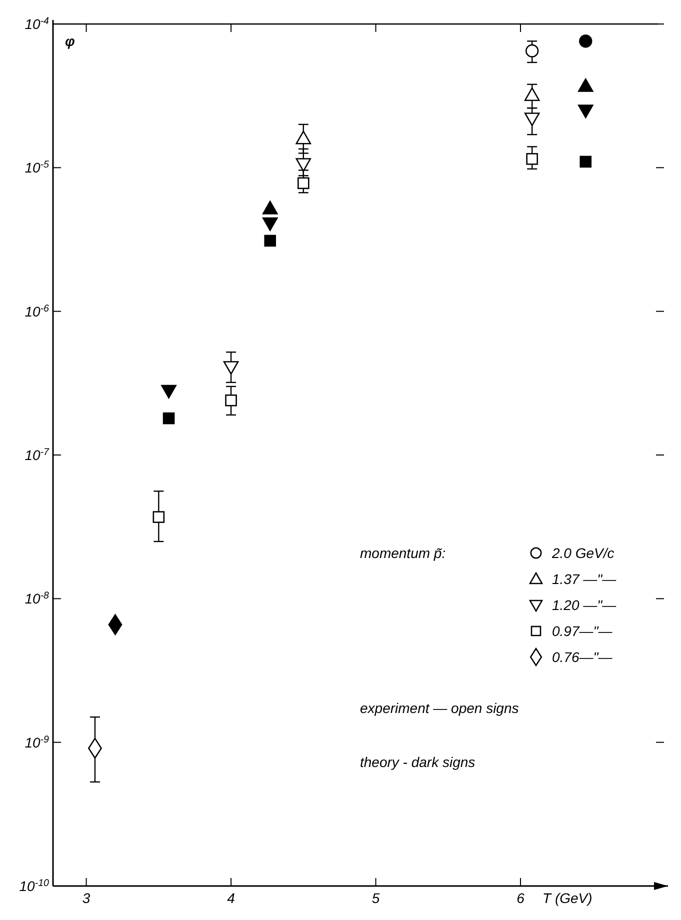 Image resolution: width=681 pixels, height=920 pixels. I want to click on y-tick-label: 10$^{-5}$, so click(37, 167).